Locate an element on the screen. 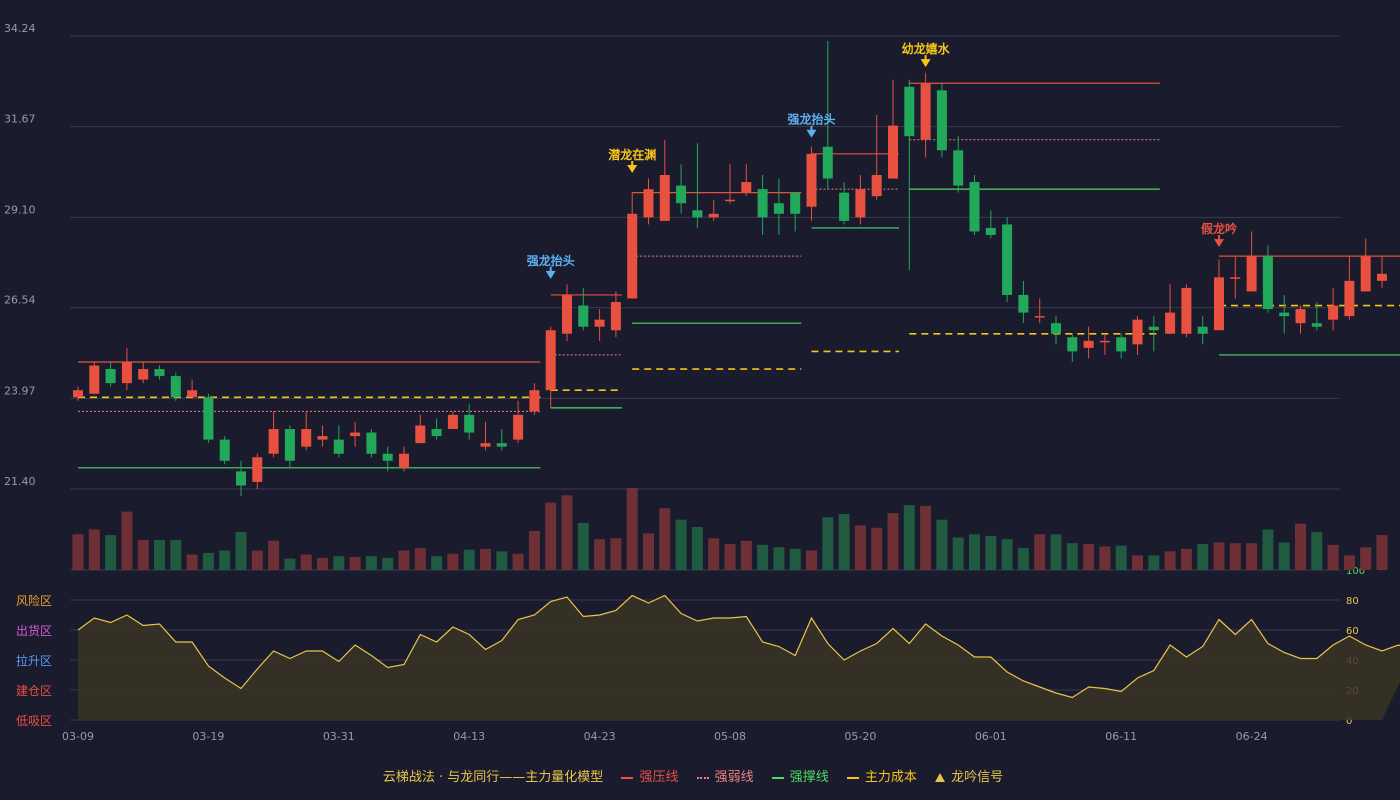 The width and height of the screenshot is (1400, 800). x-tick-label: 03-31 is located at coordinates (339, 736).